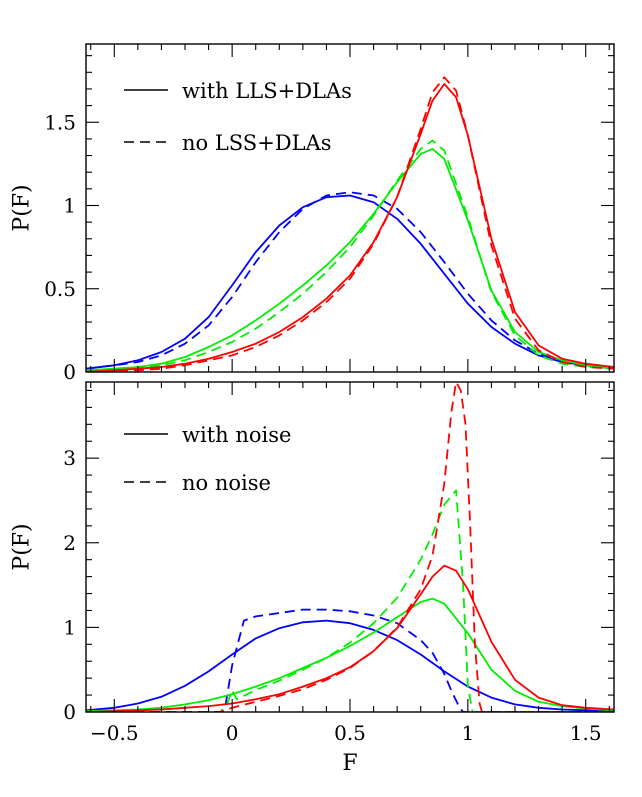 The width and height of the screenshot is (642, 797). Describe the element at coordinates (350, 733) in the screenshot. I see `x-tick-label: 0.5` at that location.